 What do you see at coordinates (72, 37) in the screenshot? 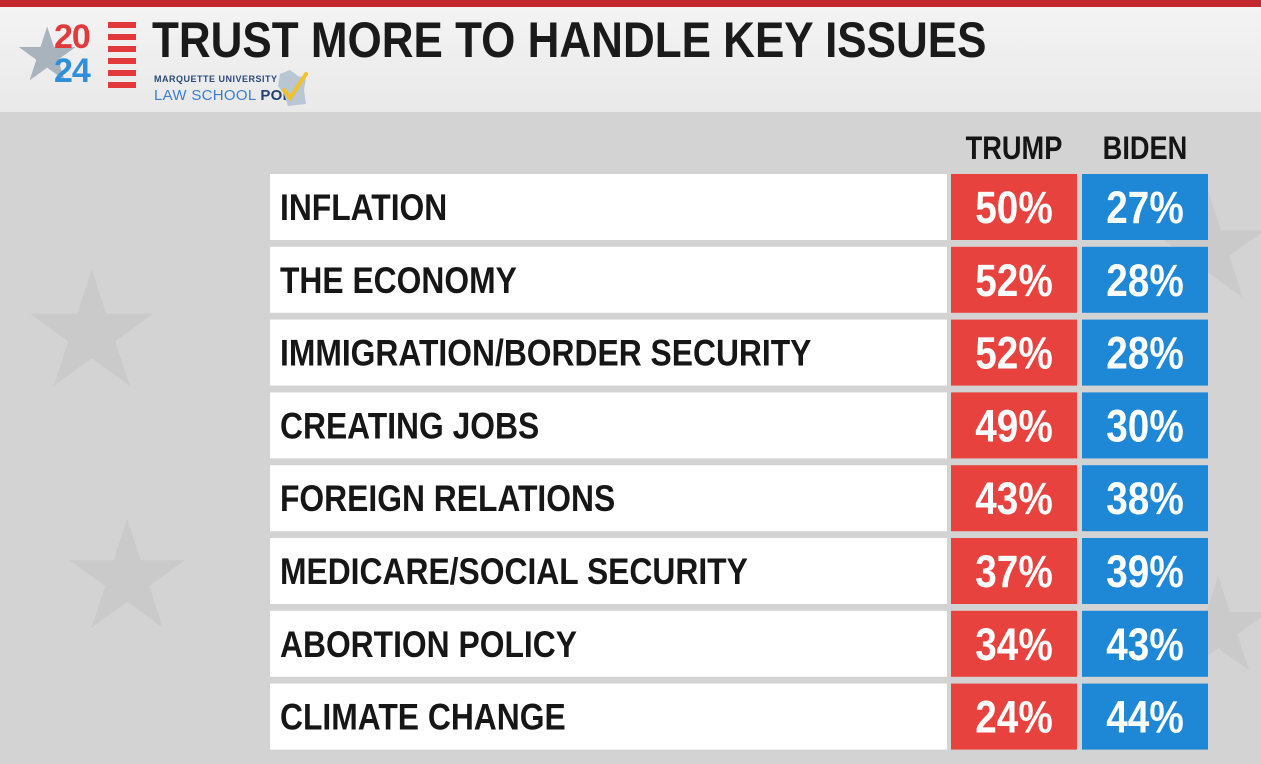
I see `logo-year-top: 20` at bounding box center [72, 37].